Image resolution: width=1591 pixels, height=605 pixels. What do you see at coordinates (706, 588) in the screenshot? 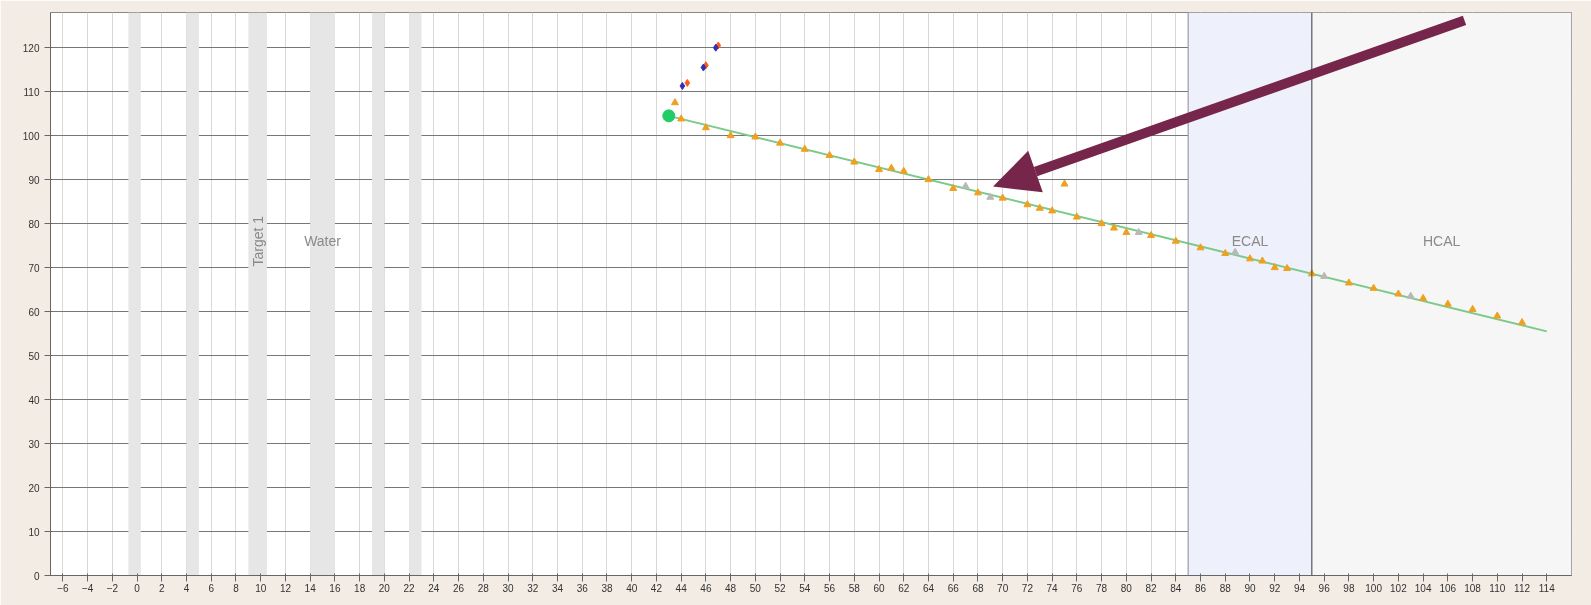
I see `x-tick-label: 46` at bounding box center [706, 588].